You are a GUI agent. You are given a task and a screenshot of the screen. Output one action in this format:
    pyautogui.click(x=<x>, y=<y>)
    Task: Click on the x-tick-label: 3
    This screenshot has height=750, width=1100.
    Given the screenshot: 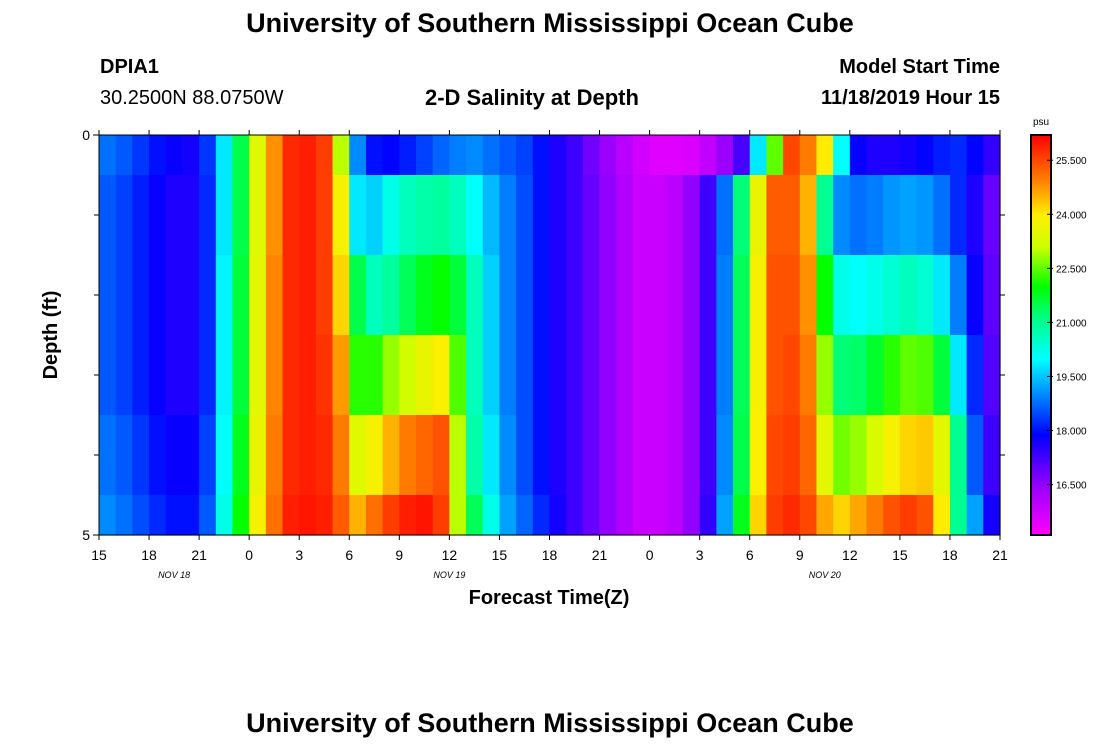 What is the action you would take?
    pyautogui.click(x=299, y=555)
    